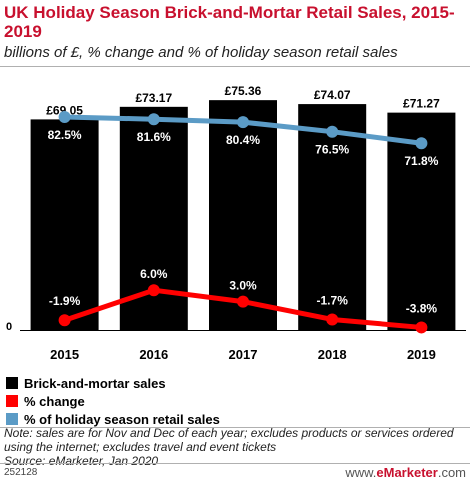 The image size is (470, 484). Describe the element at coordinates (361, 472) in the screenshot. I see `logo-prefix: www.` at that location.